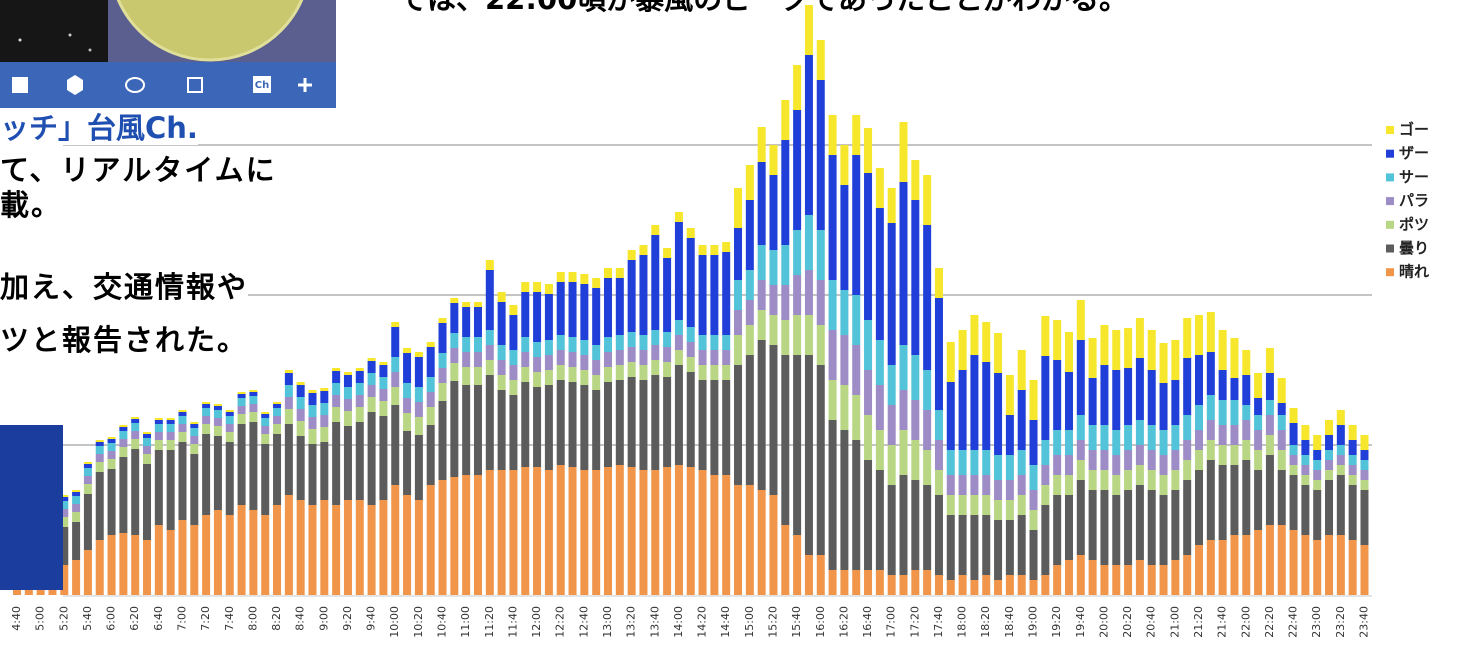  I want to click on x-tick-label: 10:00, so click(394, 622).